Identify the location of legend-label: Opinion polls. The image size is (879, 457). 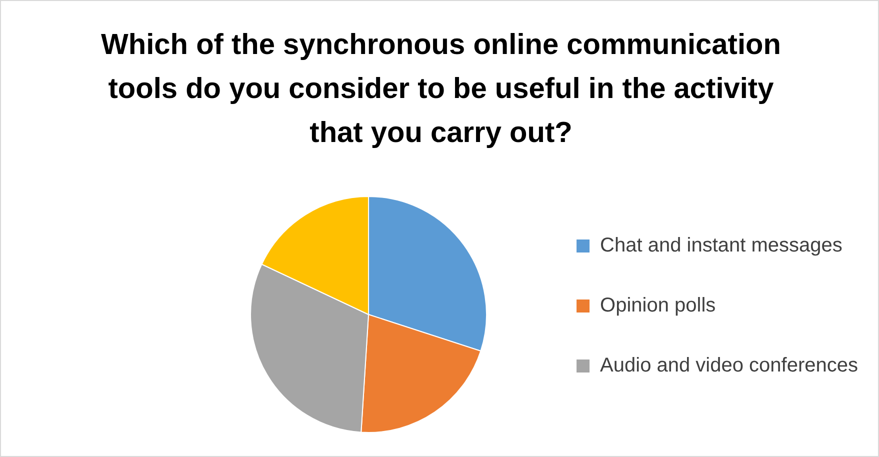
(658, 305).